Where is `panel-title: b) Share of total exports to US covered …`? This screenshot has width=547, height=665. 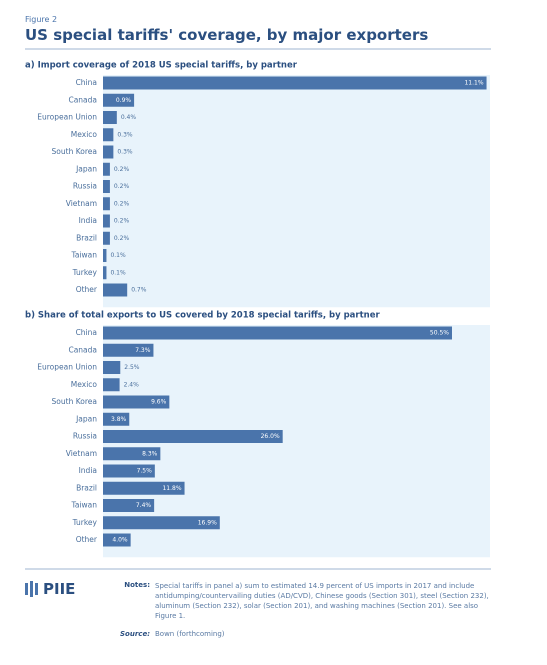
panel-title: b) Share of total exports to US covered … is located at coordinates (202, 316).